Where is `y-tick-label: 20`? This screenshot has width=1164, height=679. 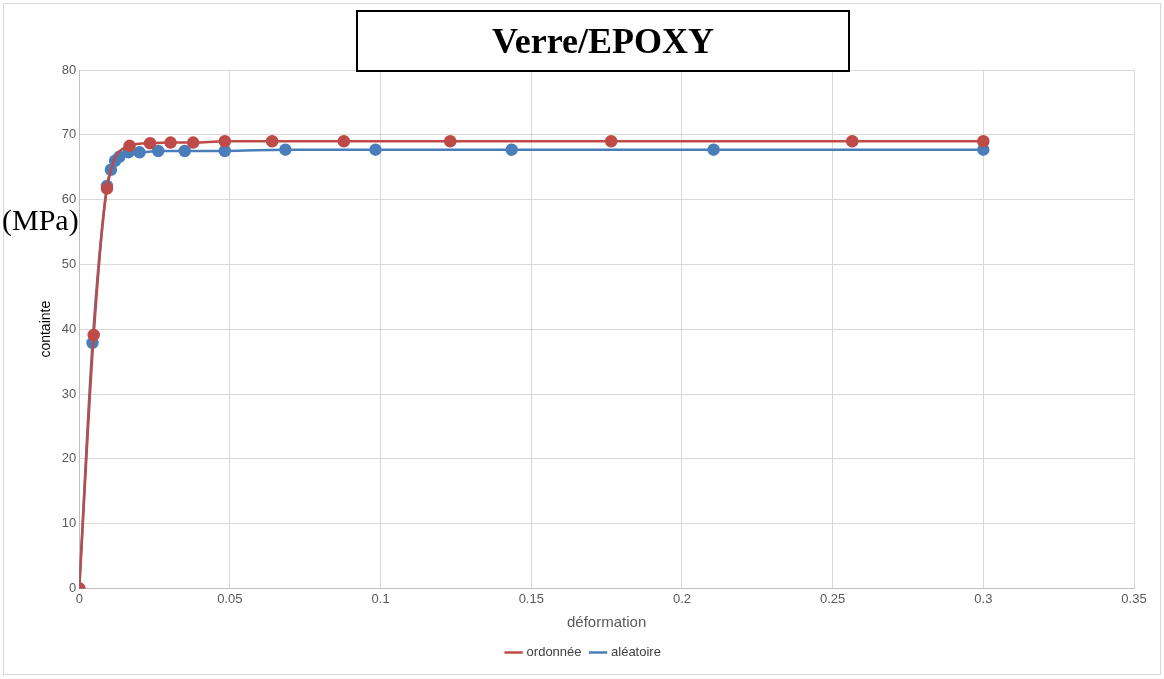
y-tick-label: 20 is located at coordinates (69, 458).